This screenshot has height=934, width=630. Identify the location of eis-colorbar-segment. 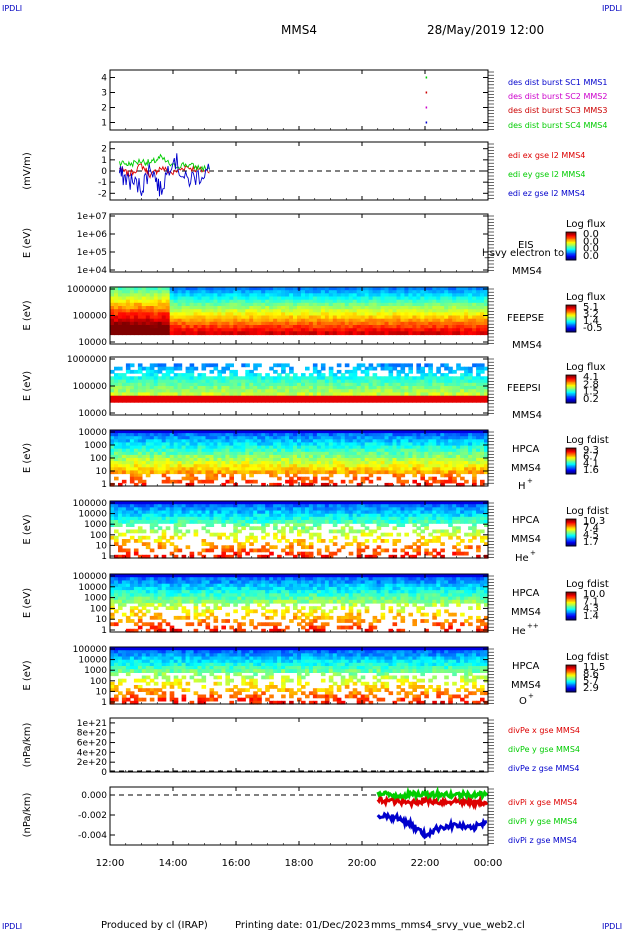
(571, 241).